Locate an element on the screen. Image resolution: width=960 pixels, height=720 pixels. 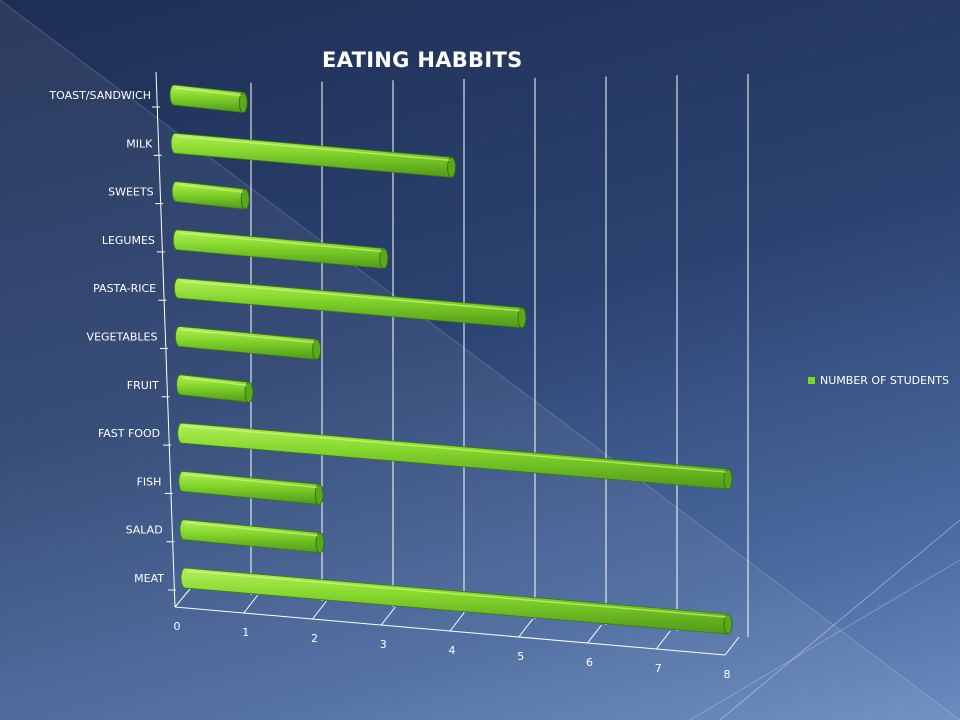
x-tick-label-4: 4 is located at coordinates (452, 650).